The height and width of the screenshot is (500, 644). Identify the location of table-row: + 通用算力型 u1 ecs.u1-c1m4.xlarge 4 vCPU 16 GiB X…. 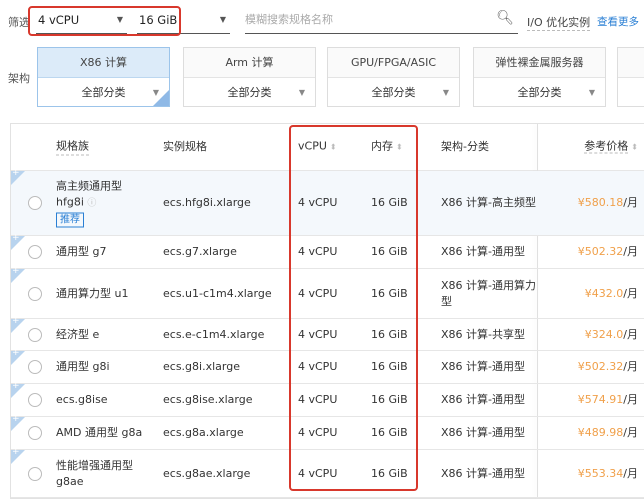
(327, 292).